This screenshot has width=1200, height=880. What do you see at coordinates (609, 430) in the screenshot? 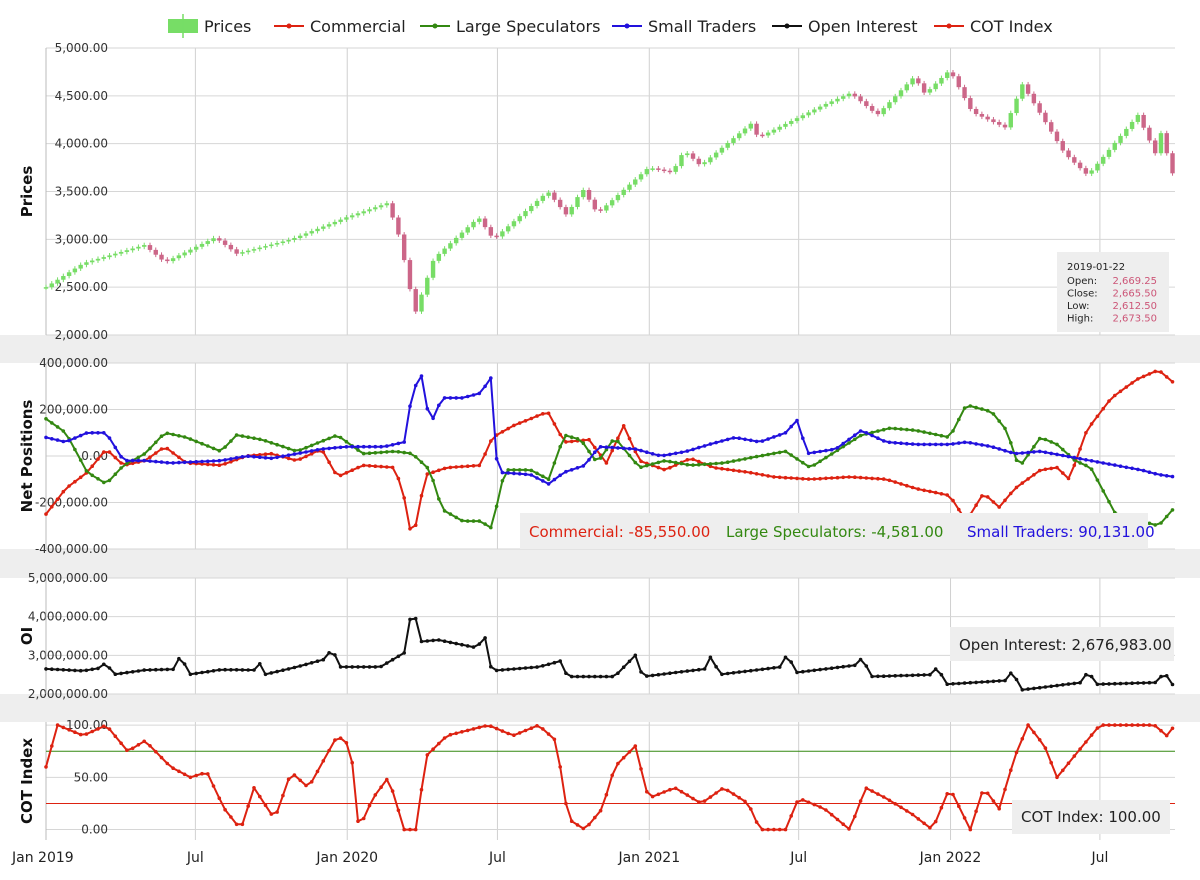
I see `series-small` at bounding box center [609, 430].